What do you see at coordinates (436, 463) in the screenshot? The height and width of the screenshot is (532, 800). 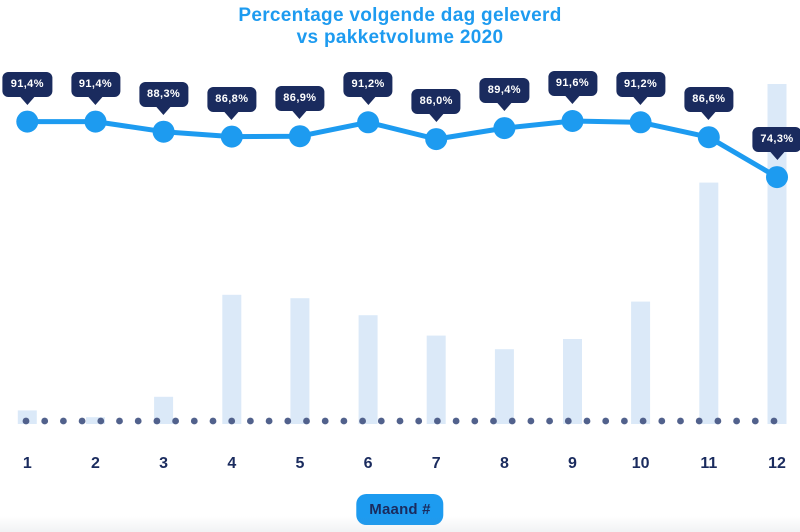 I see `x-tick-label: 7` at bounding box center [436, 463].